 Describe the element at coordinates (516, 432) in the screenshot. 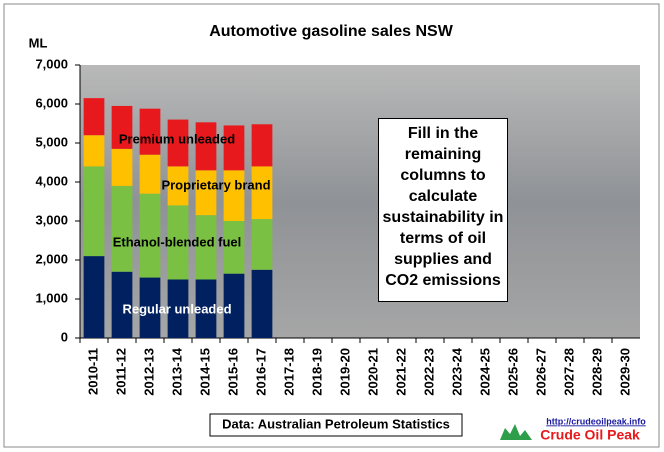

I see `logo-icon` at that location.